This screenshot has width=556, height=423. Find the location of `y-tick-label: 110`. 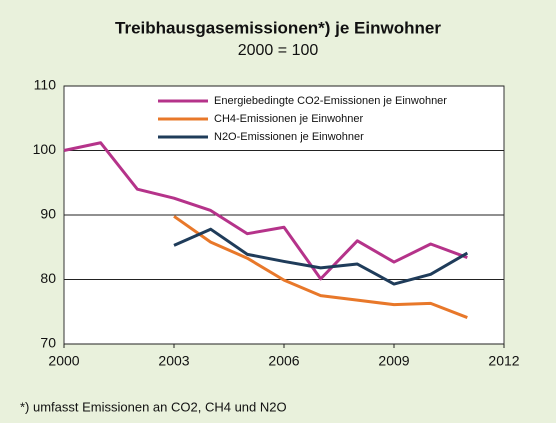

y-tick-label: 110 is located at coordinates (45, 85).